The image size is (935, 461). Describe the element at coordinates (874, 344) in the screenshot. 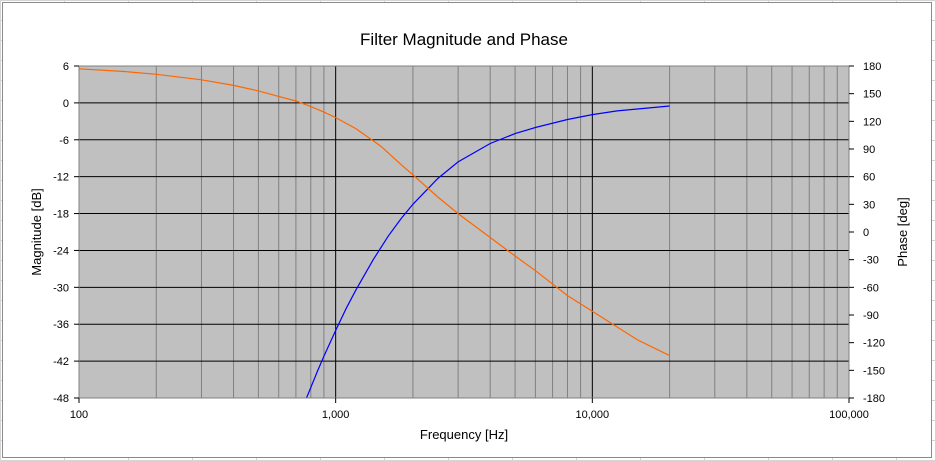

I see `y2-tick-label: -120` at that location.